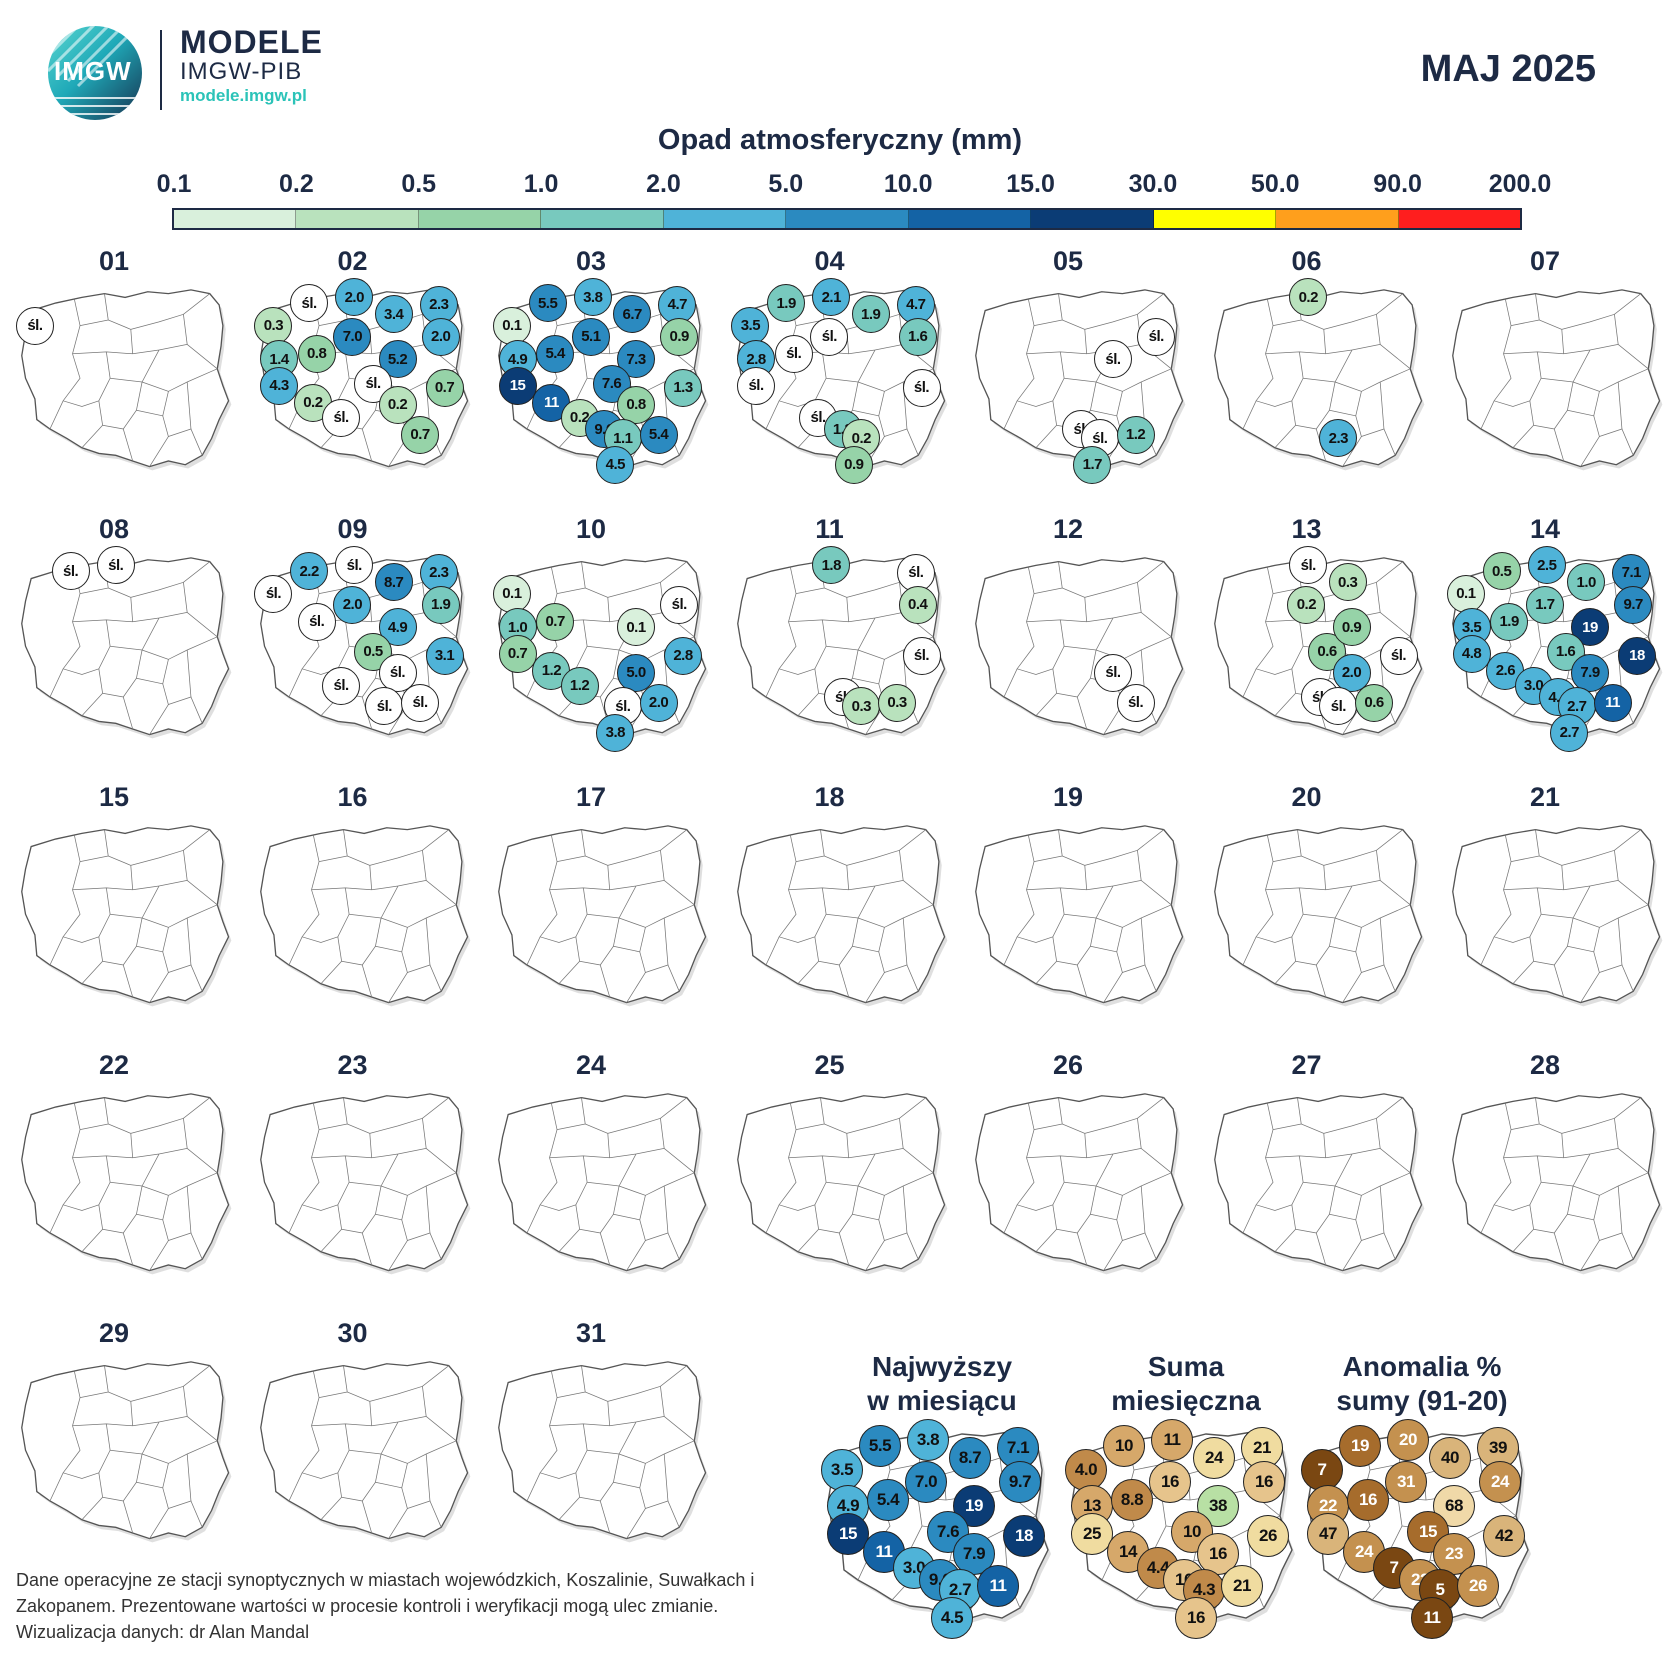  What do you see at coordinates (1186, 1383) in the screenshot?
I see `summary-title: Suma miesięczna` at bounding box center [1186, 1383].